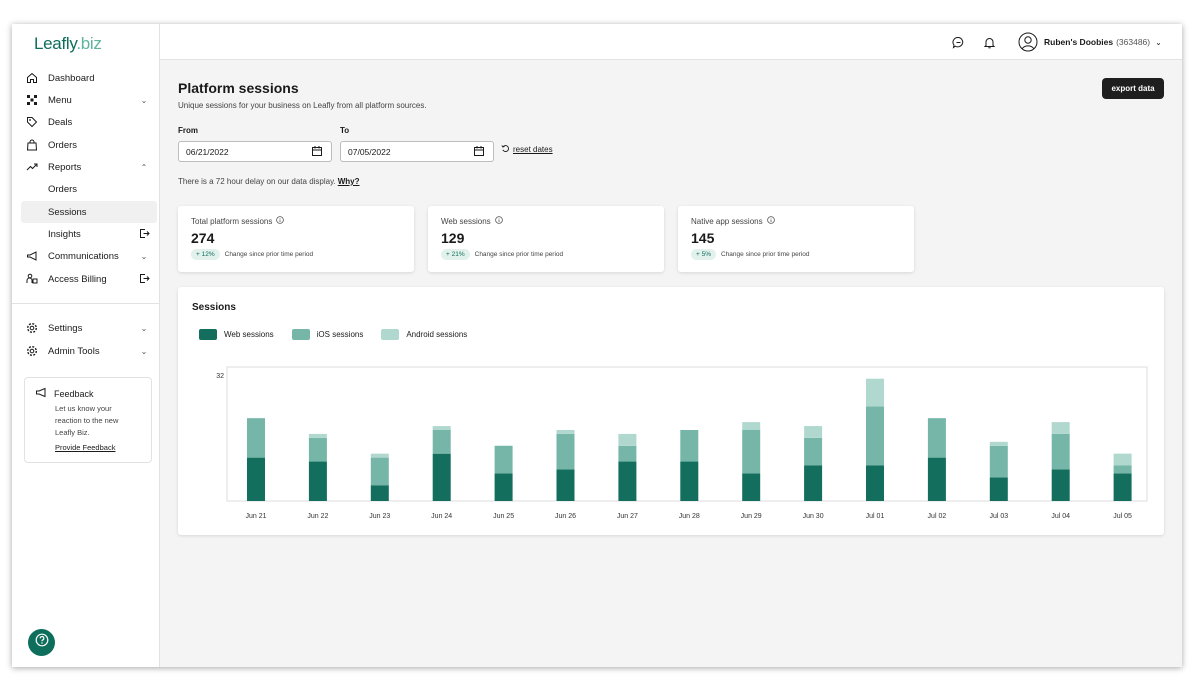 The image size is (1202, 694). I want to click on sidebar-item-settings: Settings ⌄, so click(89, 328).